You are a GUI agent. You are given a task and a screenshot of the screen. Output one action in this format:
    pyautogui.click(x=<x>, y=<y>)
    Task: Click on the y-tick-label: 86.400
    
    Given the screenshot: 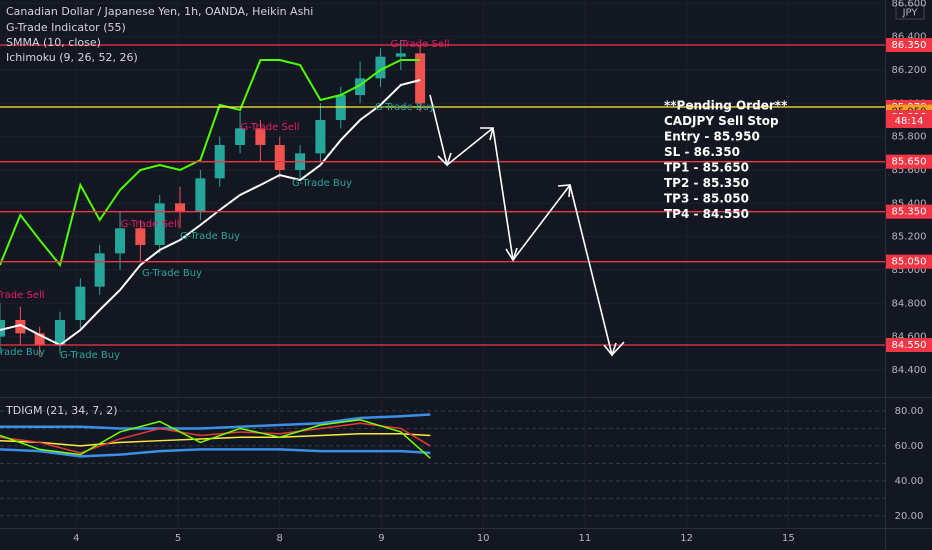 What is the action you would take?
    pyautogui.click(x=909, y=37)
    